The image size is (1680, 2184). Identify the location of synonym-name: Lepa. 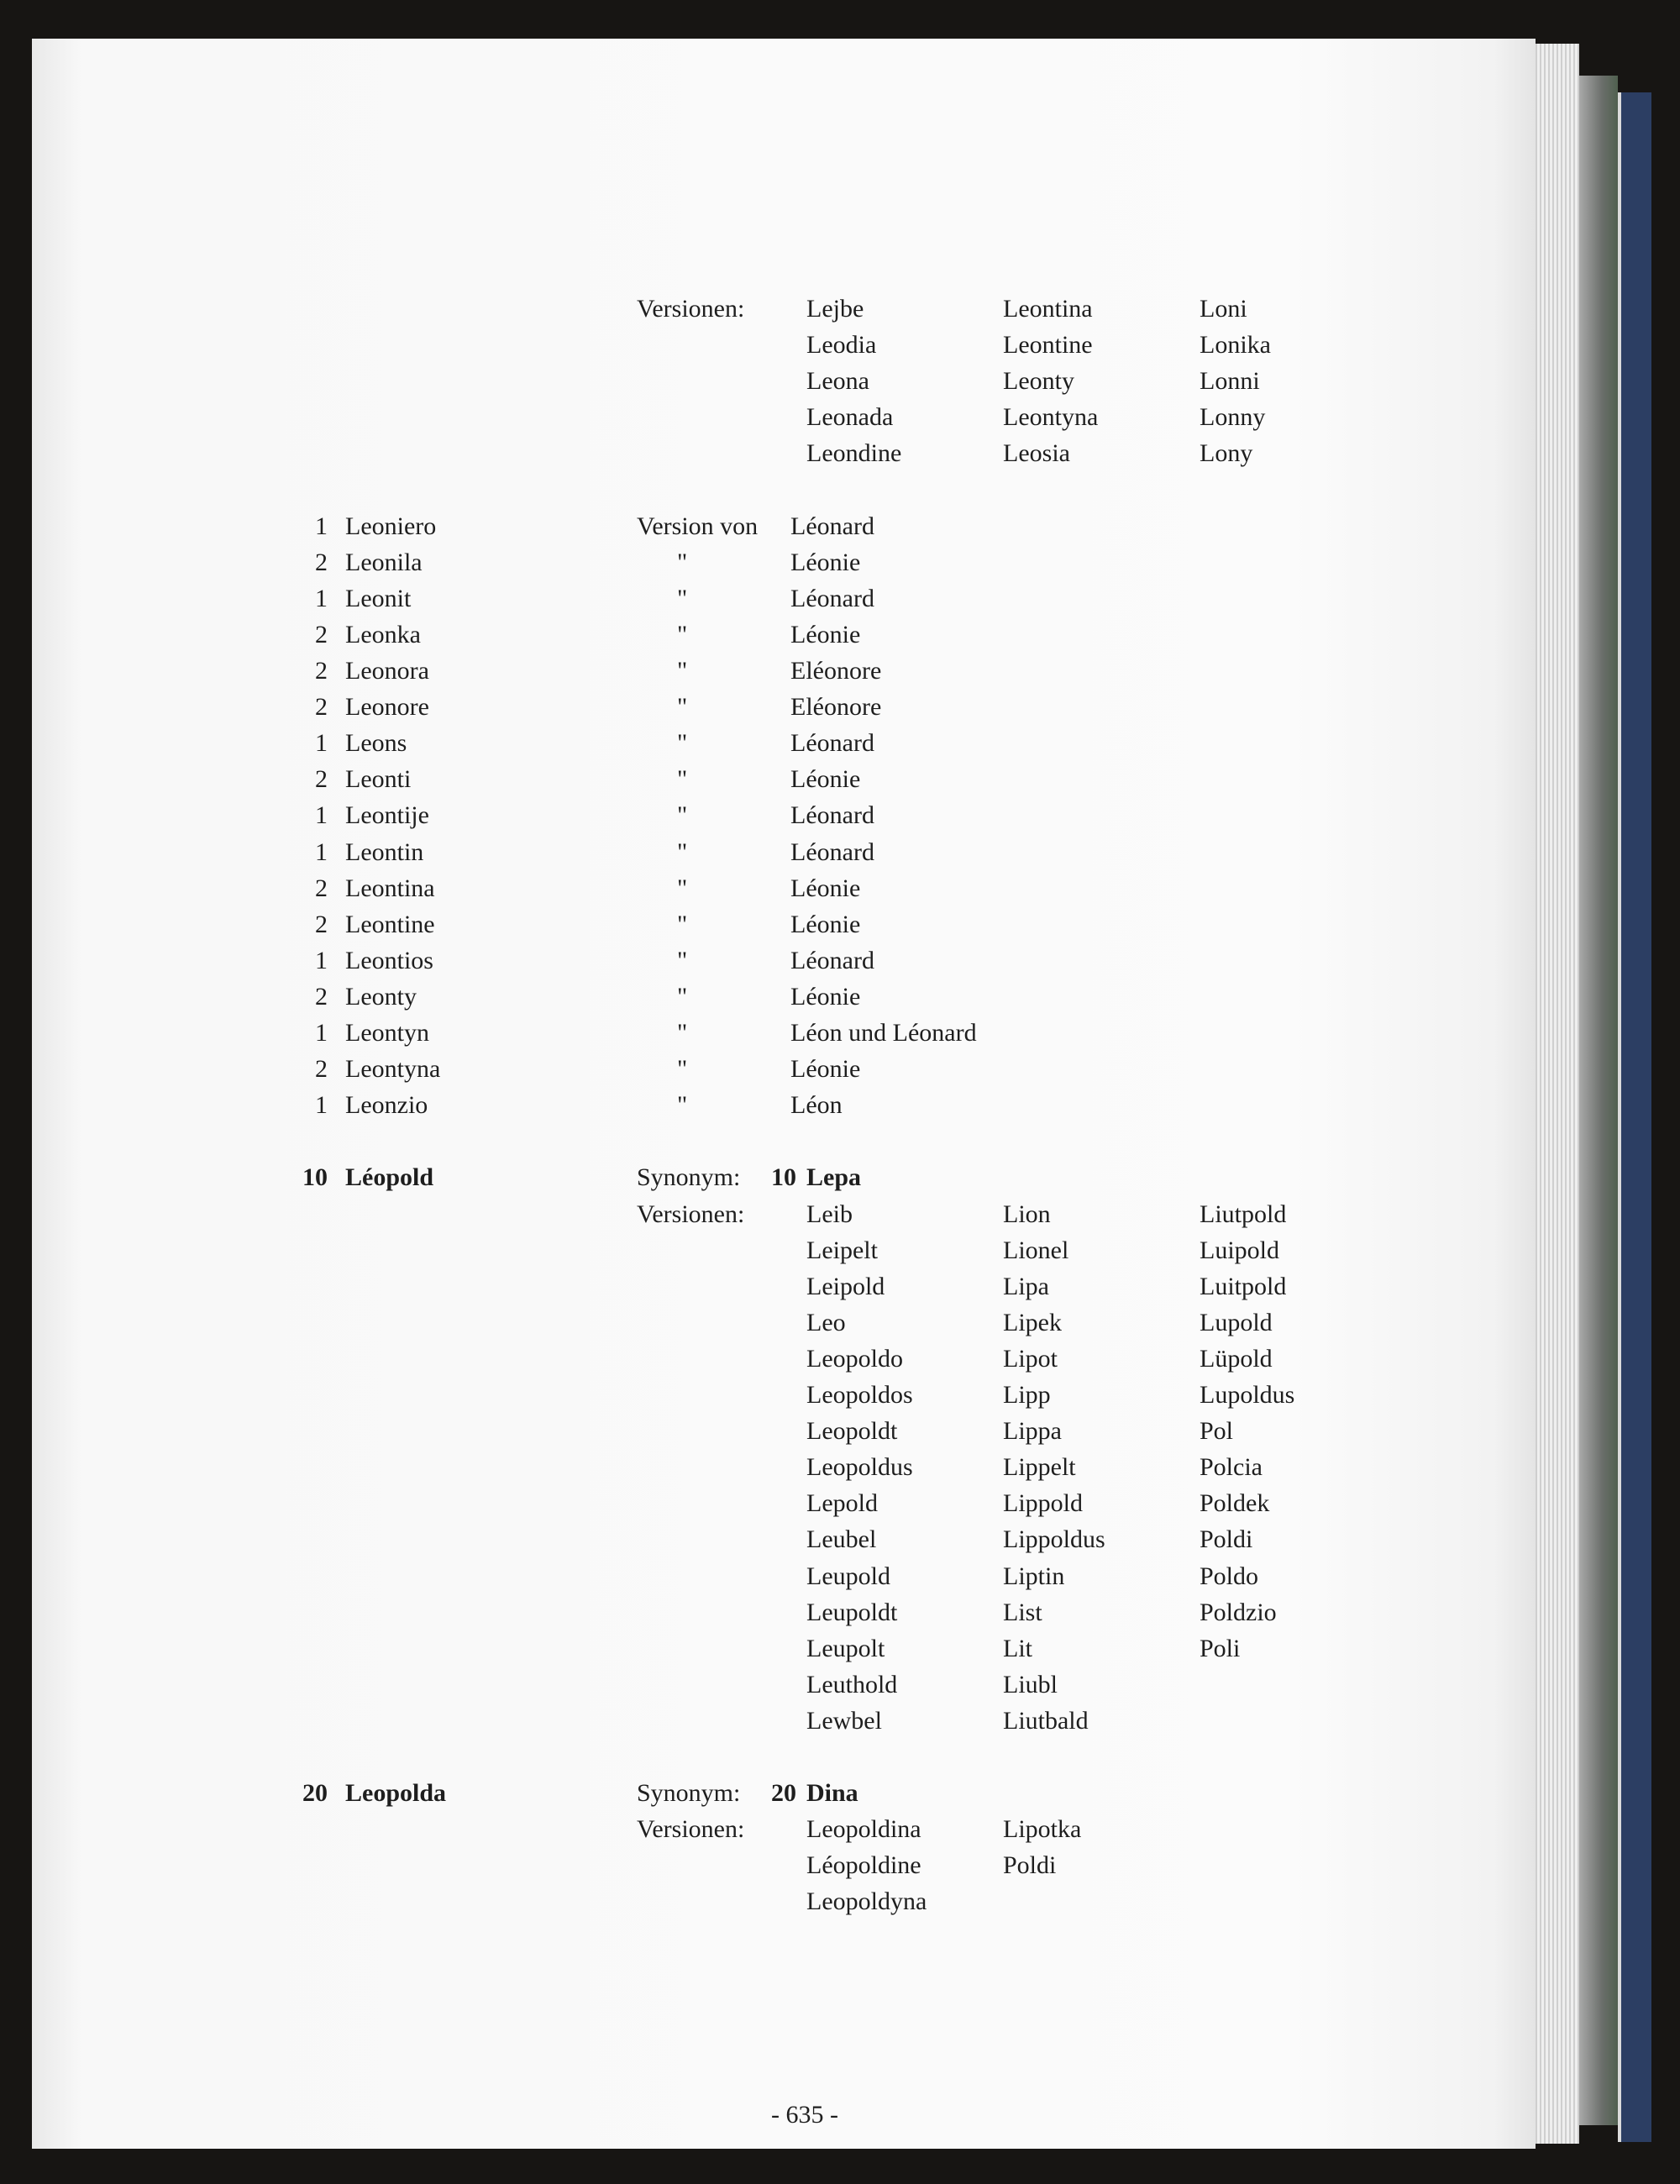
(834, 1177).